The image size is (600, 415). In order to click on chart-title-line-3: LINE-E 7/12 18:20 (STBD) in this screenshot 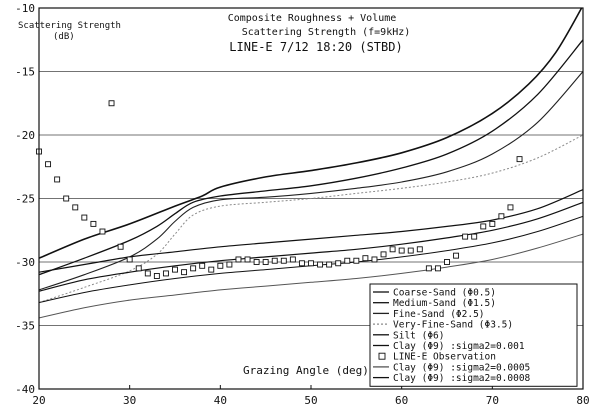, I will do `click(315, 47)`.